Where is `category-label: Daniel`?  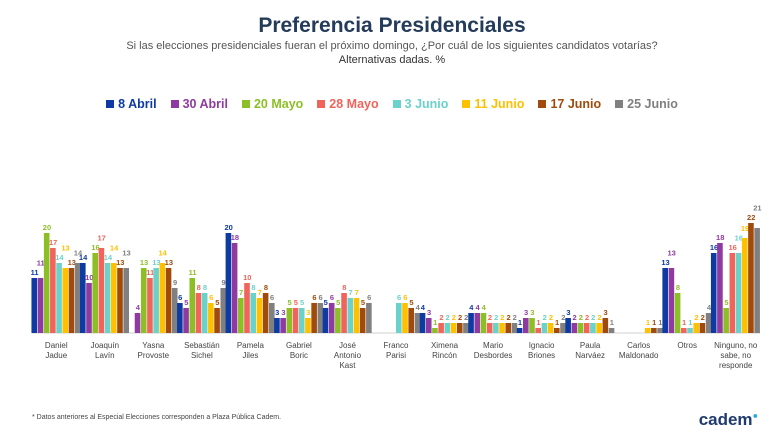 category-label: Daniel is located at coordinates (56, 345).